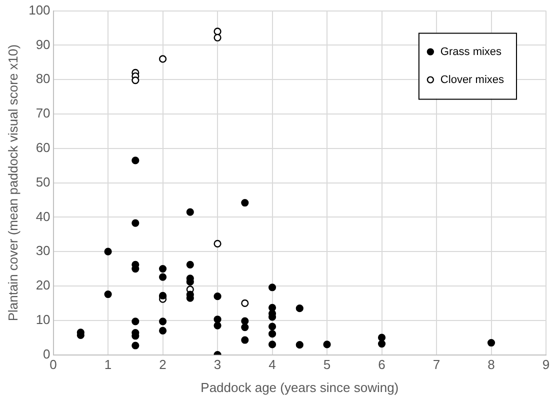 This screenshot has height=402, width=558. What do you see at coordinates (46, 354) in the screenshot?
I see `y-tick-label: 0` at bounding box center [46, 354].